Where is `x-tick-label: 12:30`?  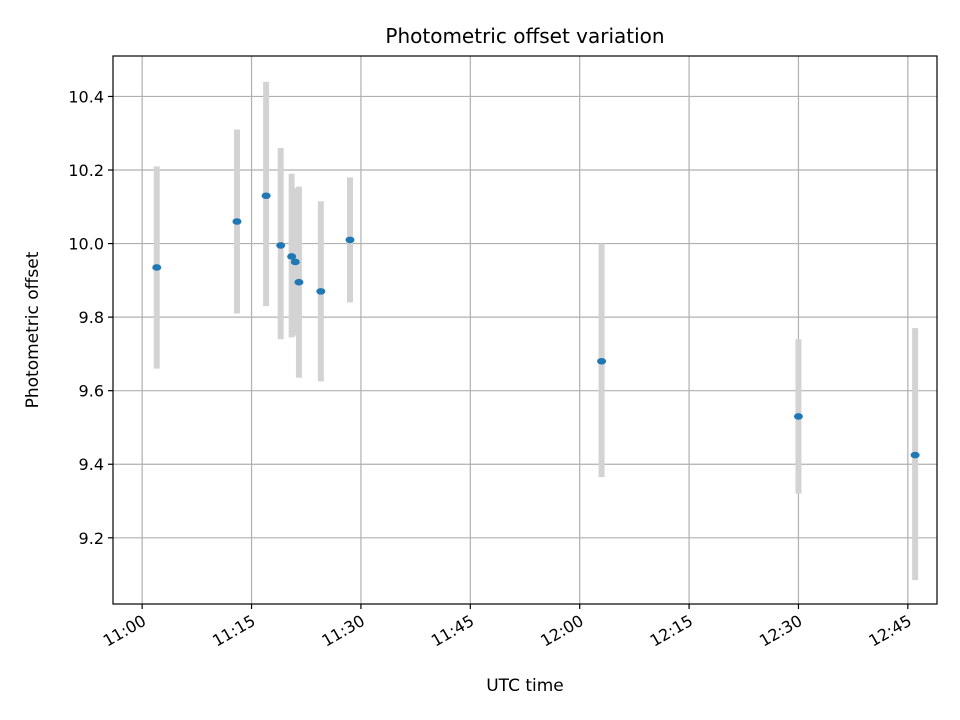 x-tick-label: 12:30 is located at coordinates (780, 631).